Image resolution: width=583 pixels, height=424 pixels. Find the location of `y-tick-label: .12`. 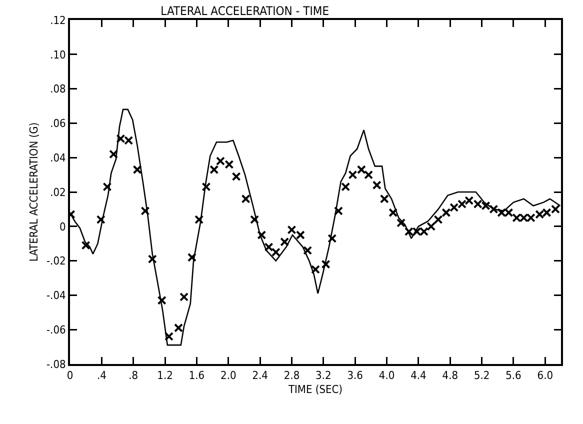

y-tick-label: .12 is located at coordinates (58, 20).